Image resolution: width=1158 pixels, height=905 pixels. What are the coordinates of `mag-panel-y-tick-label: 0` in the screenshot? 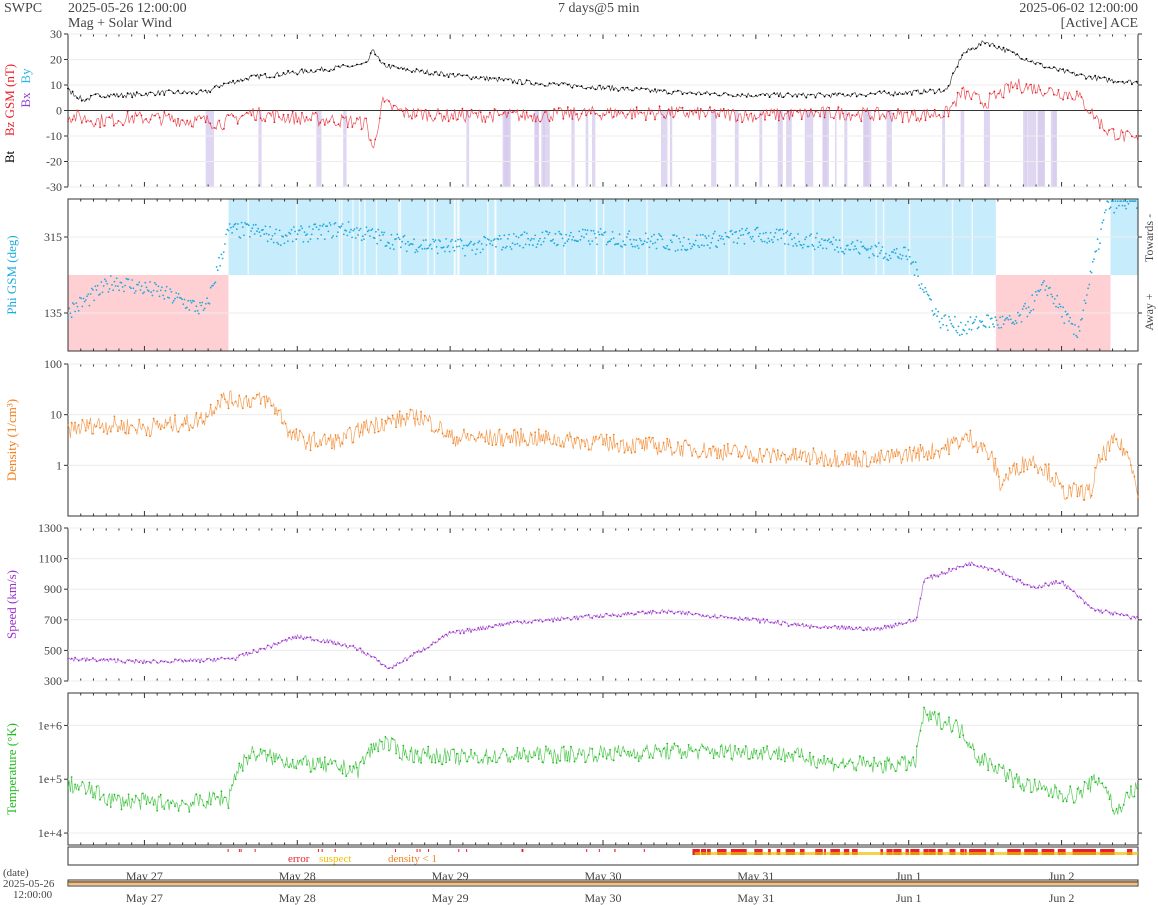 It's located at (59, 111).